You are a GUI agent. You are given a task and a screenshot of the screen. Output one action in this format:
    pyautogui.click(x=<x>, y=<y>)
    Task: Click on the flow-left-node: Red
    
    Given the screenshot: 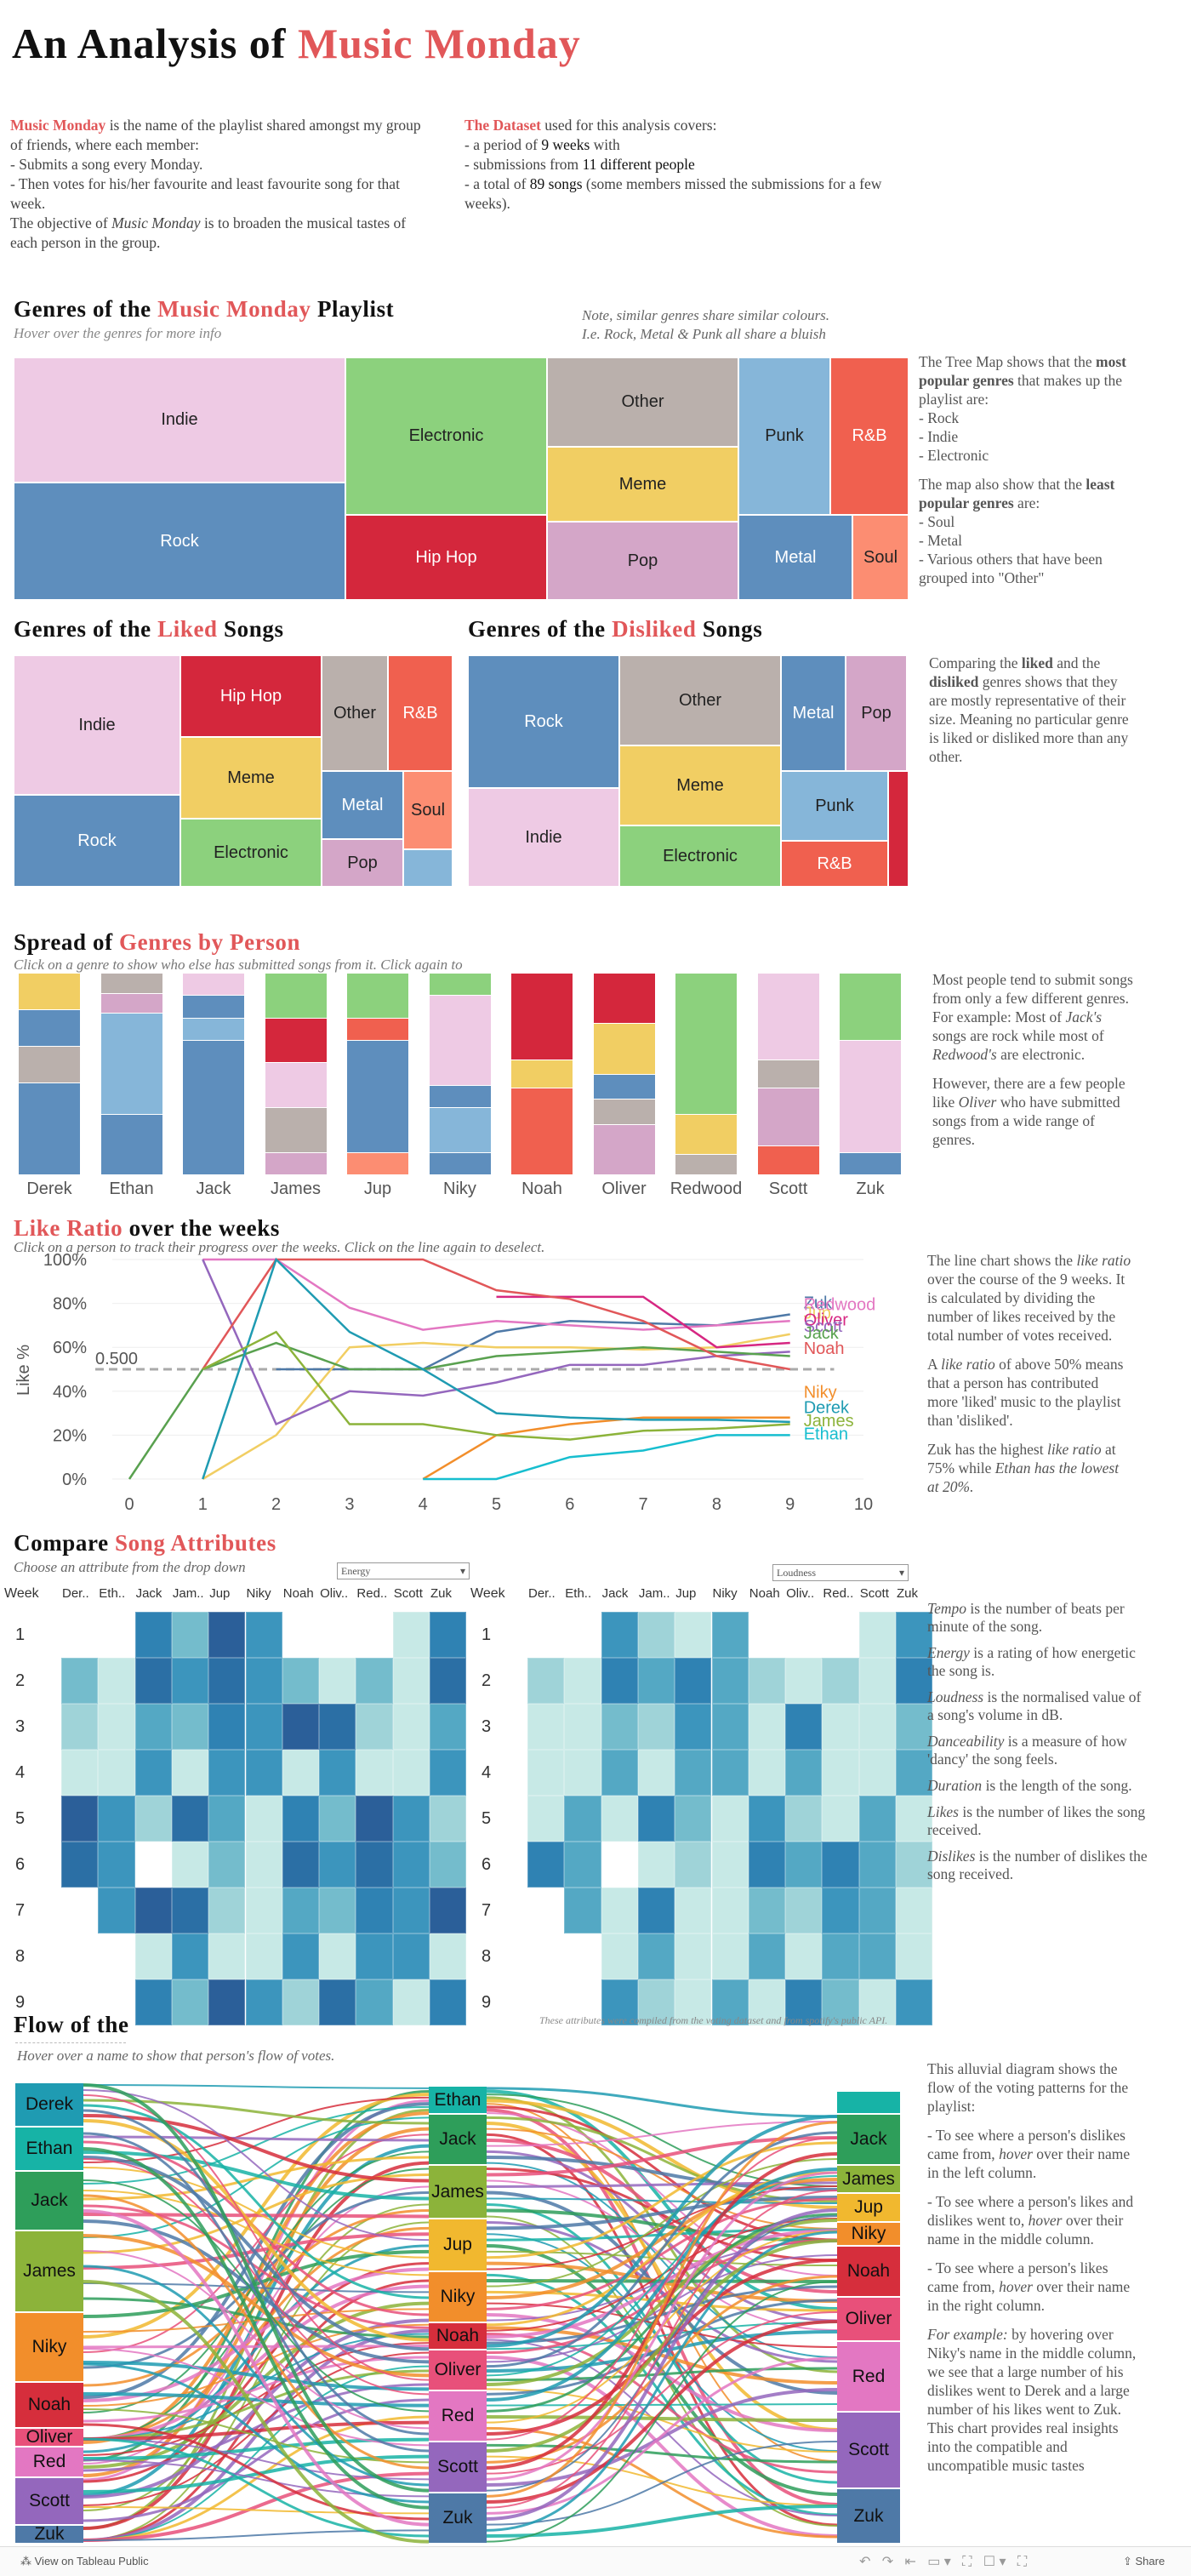 What is the action you would take?
    pyautogui.click(x=49, y=2461)
    